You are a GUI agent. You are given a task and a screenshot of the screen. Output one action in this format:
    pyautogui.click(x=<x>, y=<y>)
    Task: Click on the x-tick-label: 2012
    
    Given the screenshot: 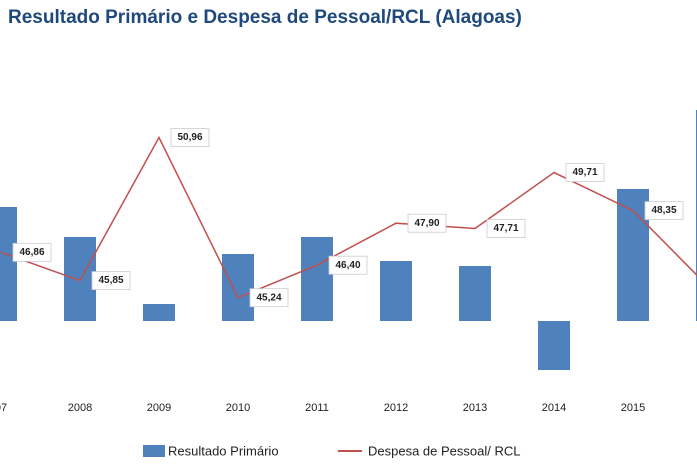 What is the action you would take?
    pyautogui.click(x=396, y=408)
    